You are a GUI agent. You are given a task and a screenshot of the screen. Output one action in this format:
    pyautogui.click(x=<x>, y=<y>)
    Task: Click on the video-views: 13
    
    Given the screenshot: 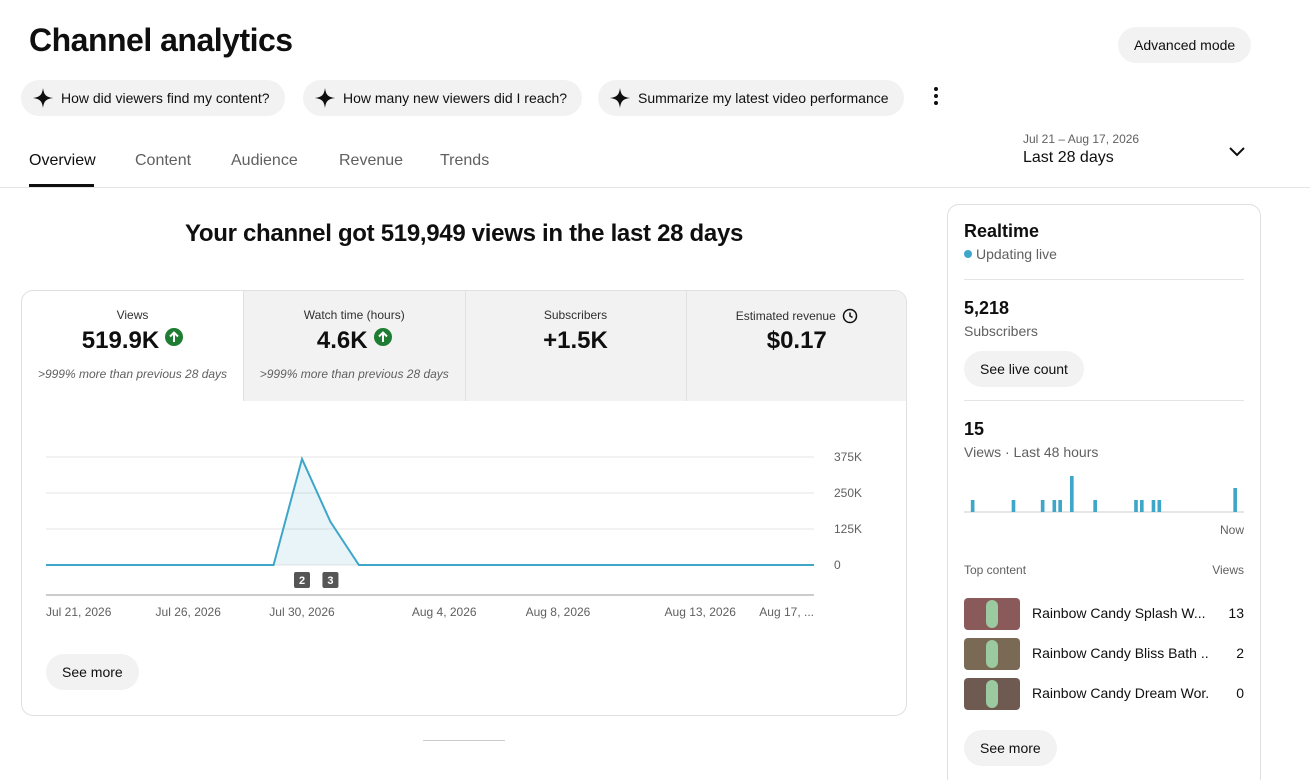 What is the action you would take?
    pyautogui.click(x=1236, y=613)
    